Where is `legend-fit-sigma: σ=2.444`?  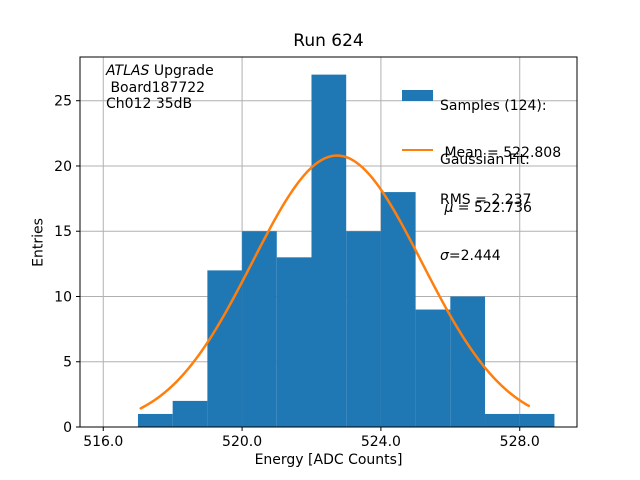 legend-fit-sigma: σ=2.444 is located at coordinates (486, 256).